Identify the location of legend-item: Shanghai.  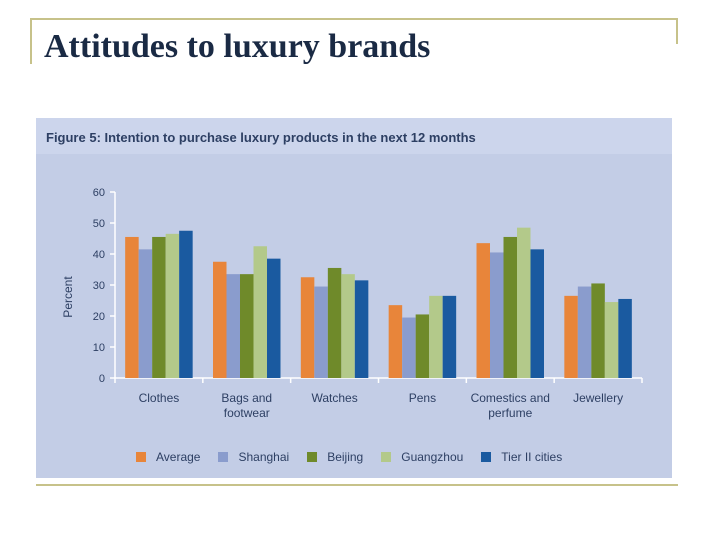
(253, 457).